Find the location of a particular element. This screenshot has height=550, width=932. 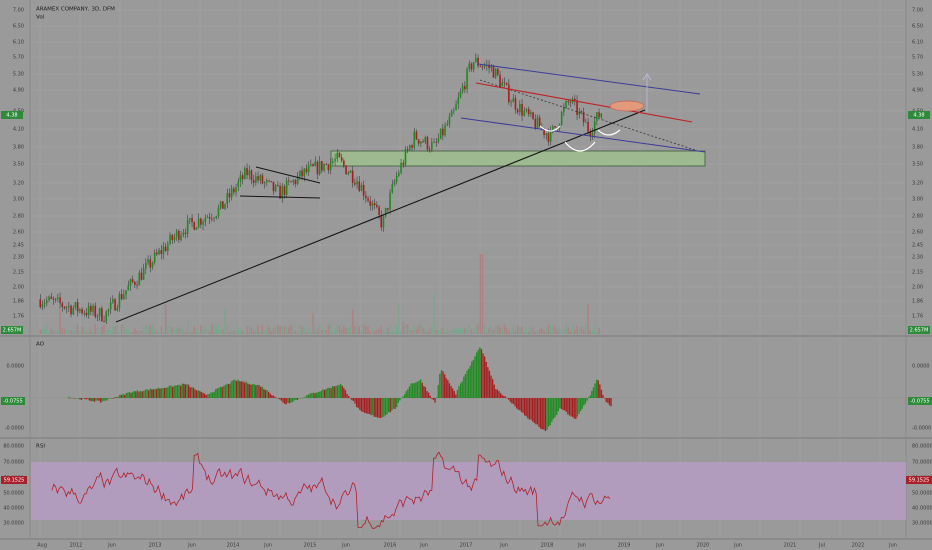

red-neckline is located at coordinates (584, 102).